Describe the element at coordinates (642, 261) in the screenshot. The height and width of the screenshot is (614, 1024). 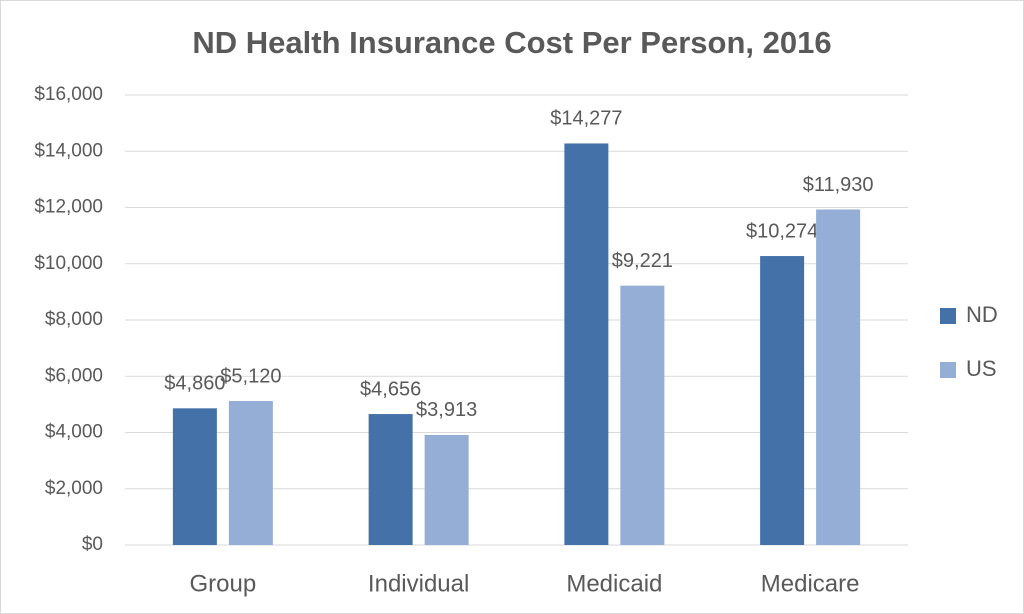
I see `value-label: $9,221` at that location.